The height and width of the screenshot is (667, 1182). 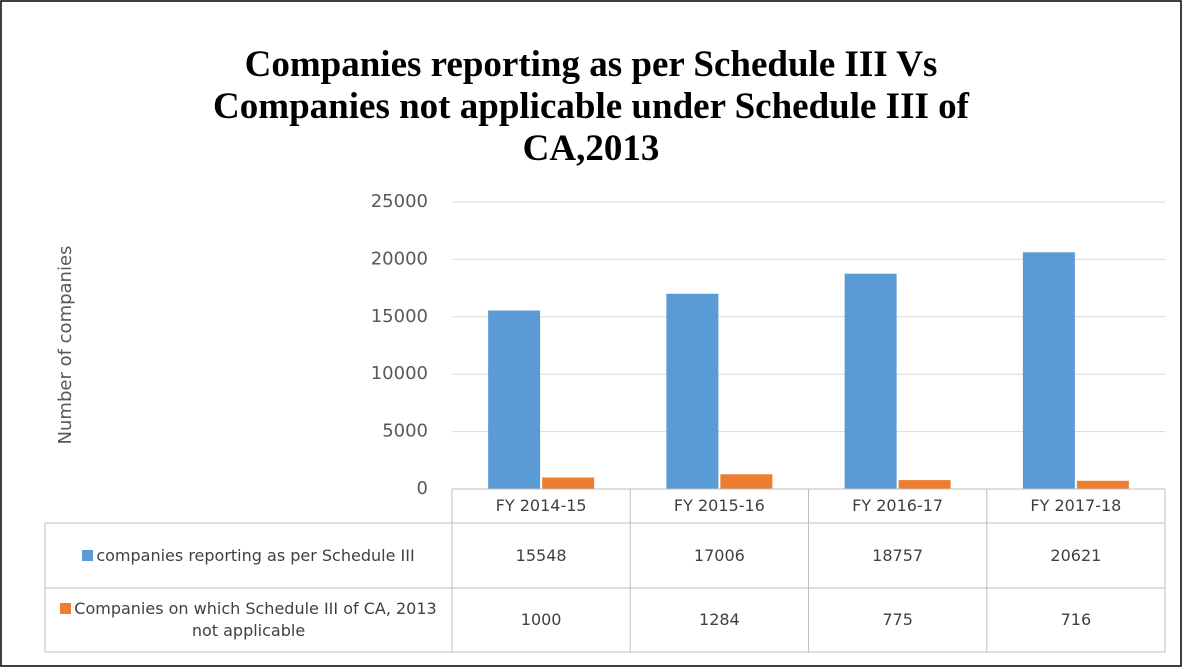 I want to click on legend-text-wrap: companies reporting as per Schedule III, so click(x=248, y=556).